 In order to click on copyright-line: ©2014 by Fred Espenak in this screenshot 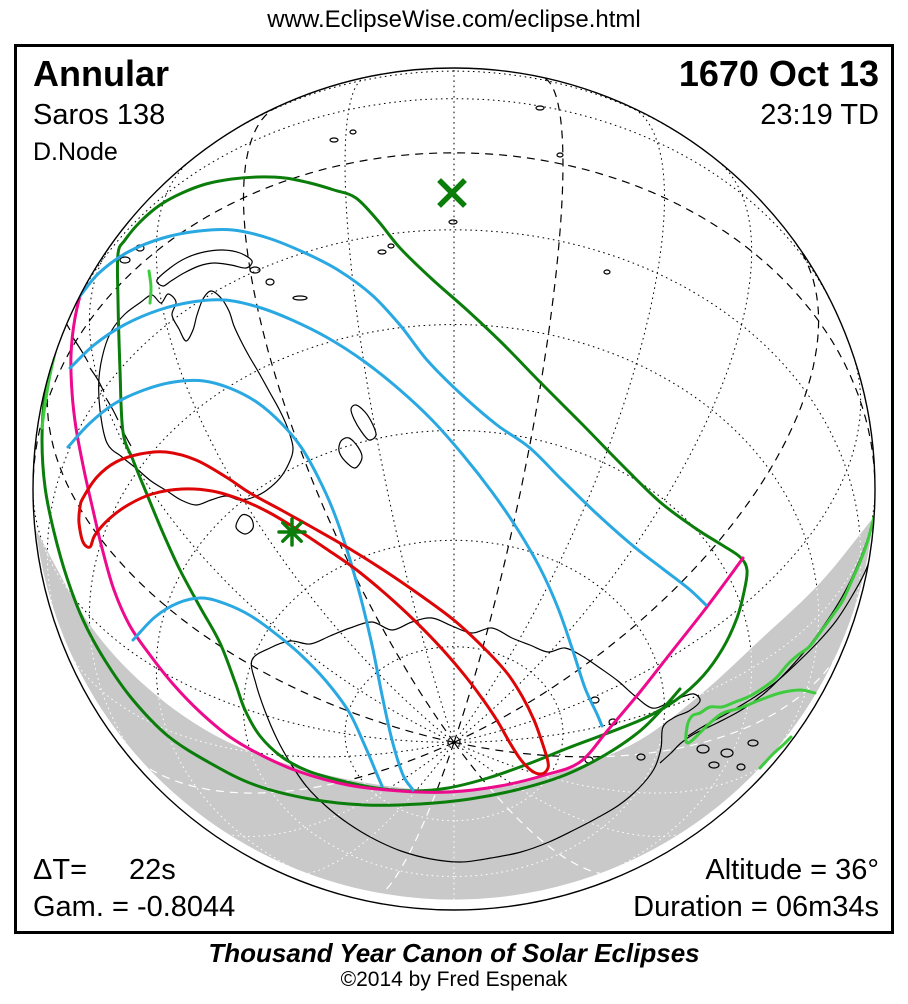, I will do `click(454, 979)`.